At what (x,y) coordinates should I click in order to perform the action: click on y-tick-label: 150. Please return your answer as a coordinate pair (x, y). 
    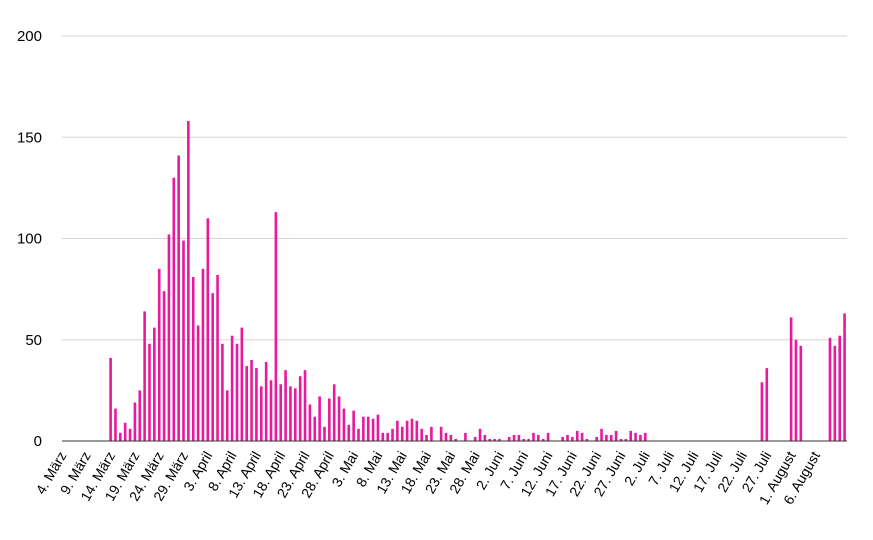
    Looking at the image, I should click on (29, 137).